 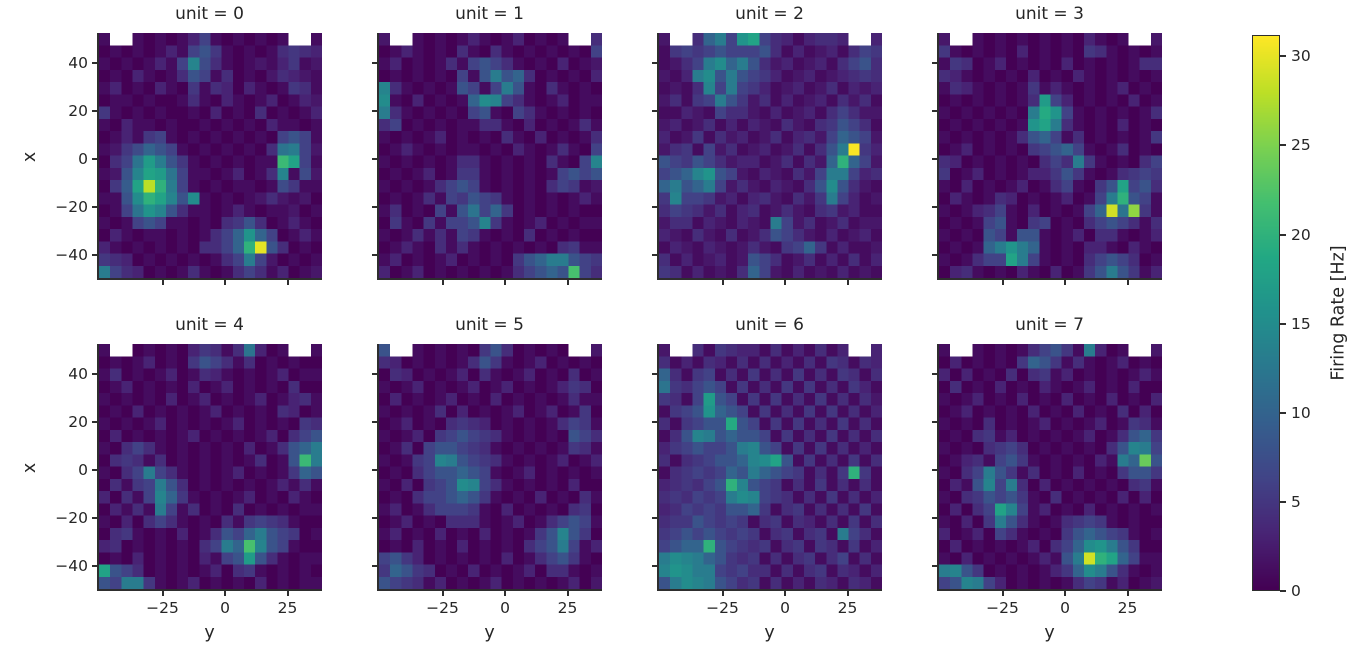 What do you see at coordinates (78, 110) in the screenshot?
I see `y-tick-label: 20` at bounding box center [78, 110].